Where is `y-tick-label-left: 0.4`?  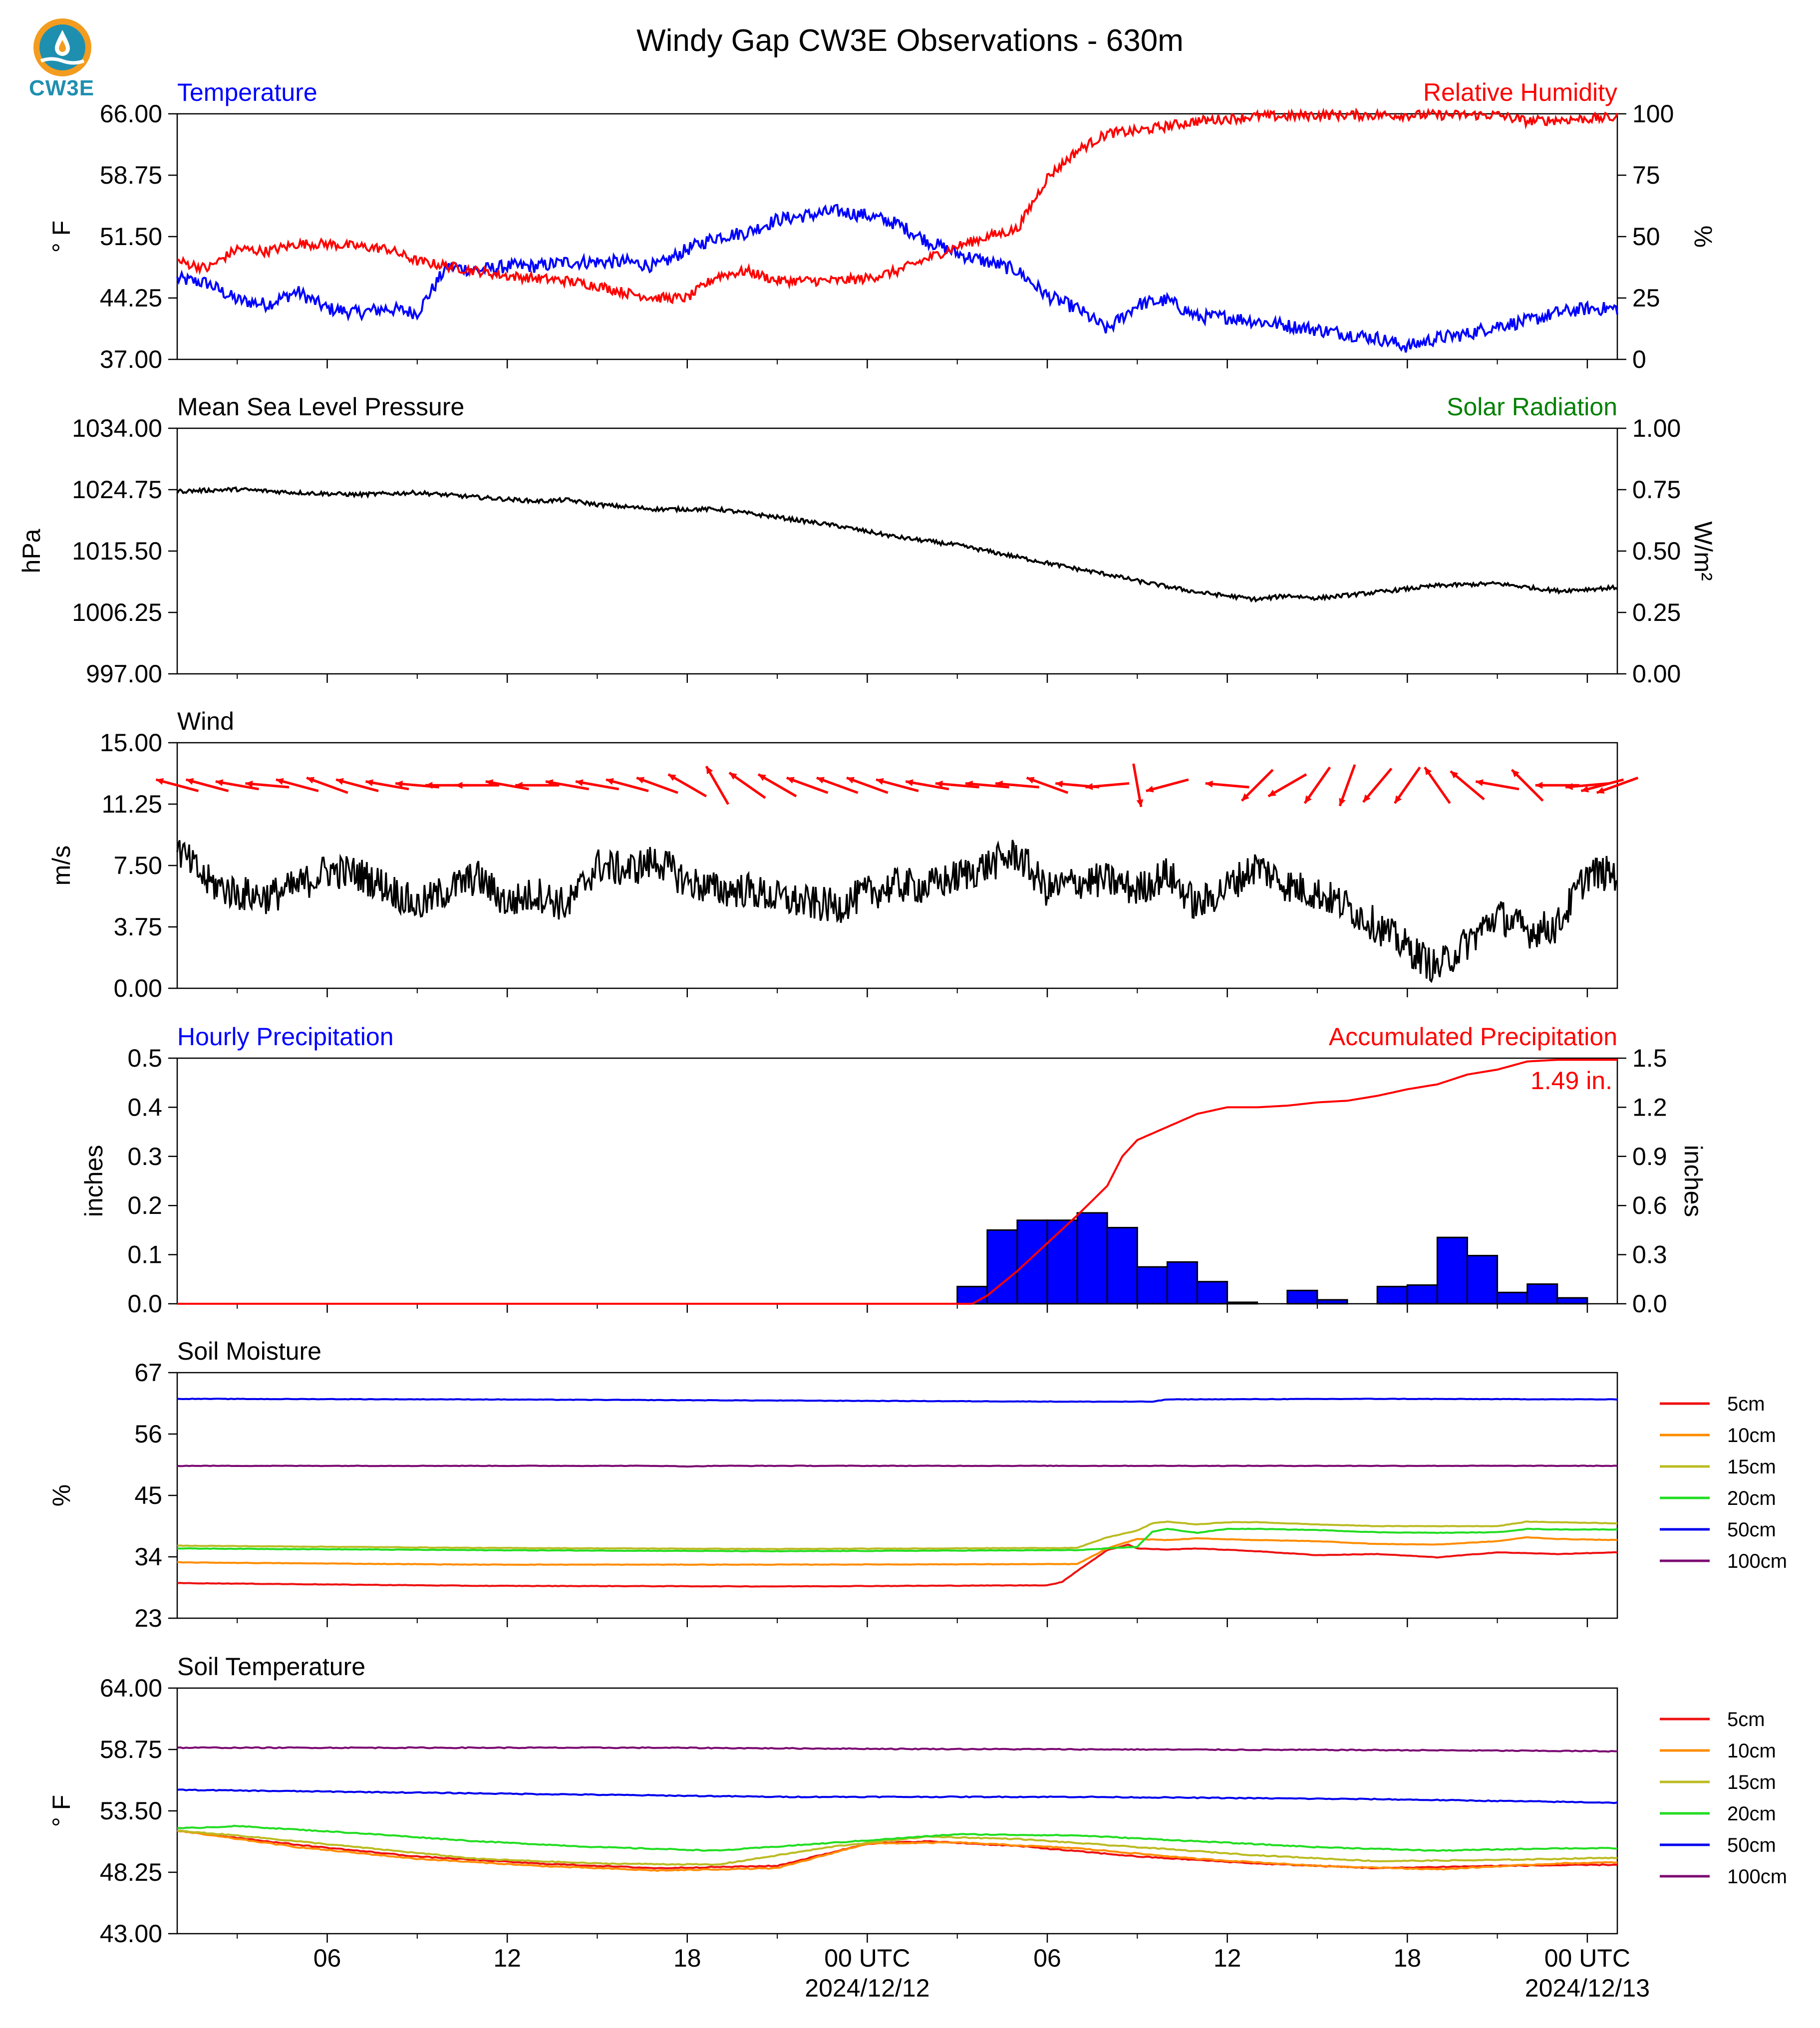
y-tick-label-left: 0.4 is located at coordinates (144, 1107).